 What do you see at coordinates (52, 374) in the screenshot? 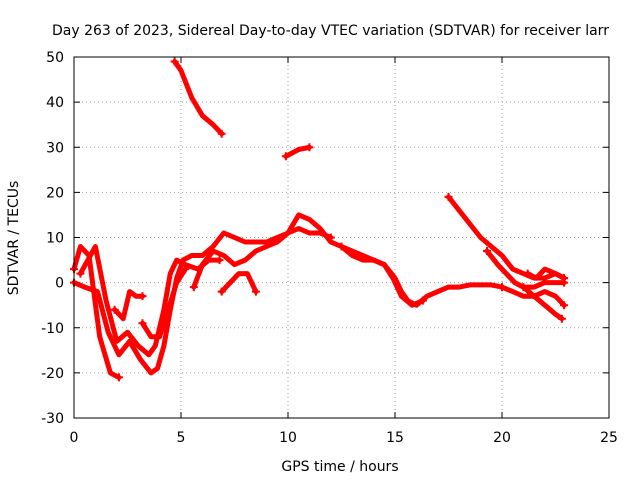
I see `y-tick-label: -20` at bounding box center [52, 374].